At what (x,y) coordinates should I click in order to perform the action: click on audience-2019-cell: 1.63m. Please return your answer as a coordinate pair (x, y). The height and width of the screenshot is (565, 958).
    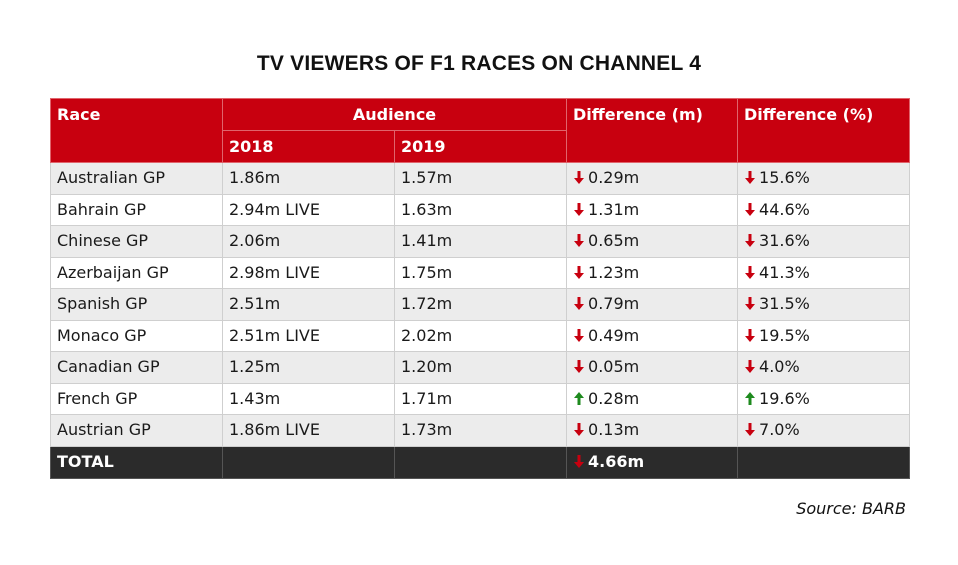
    Looking at the image, I should click on (480, 209).